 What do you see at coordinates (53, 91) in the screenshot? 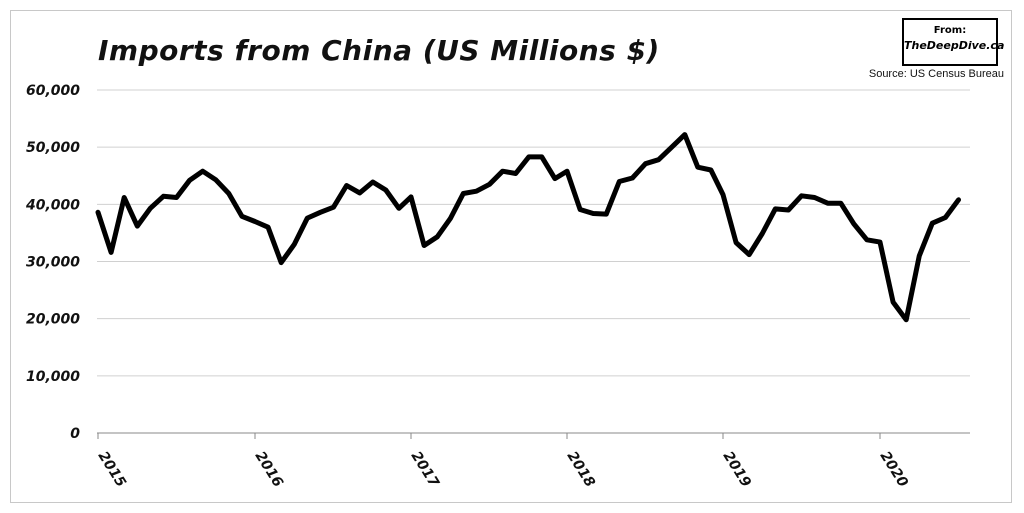
I see `y-tick-label: 60,000` at bounding box center [53, 91].